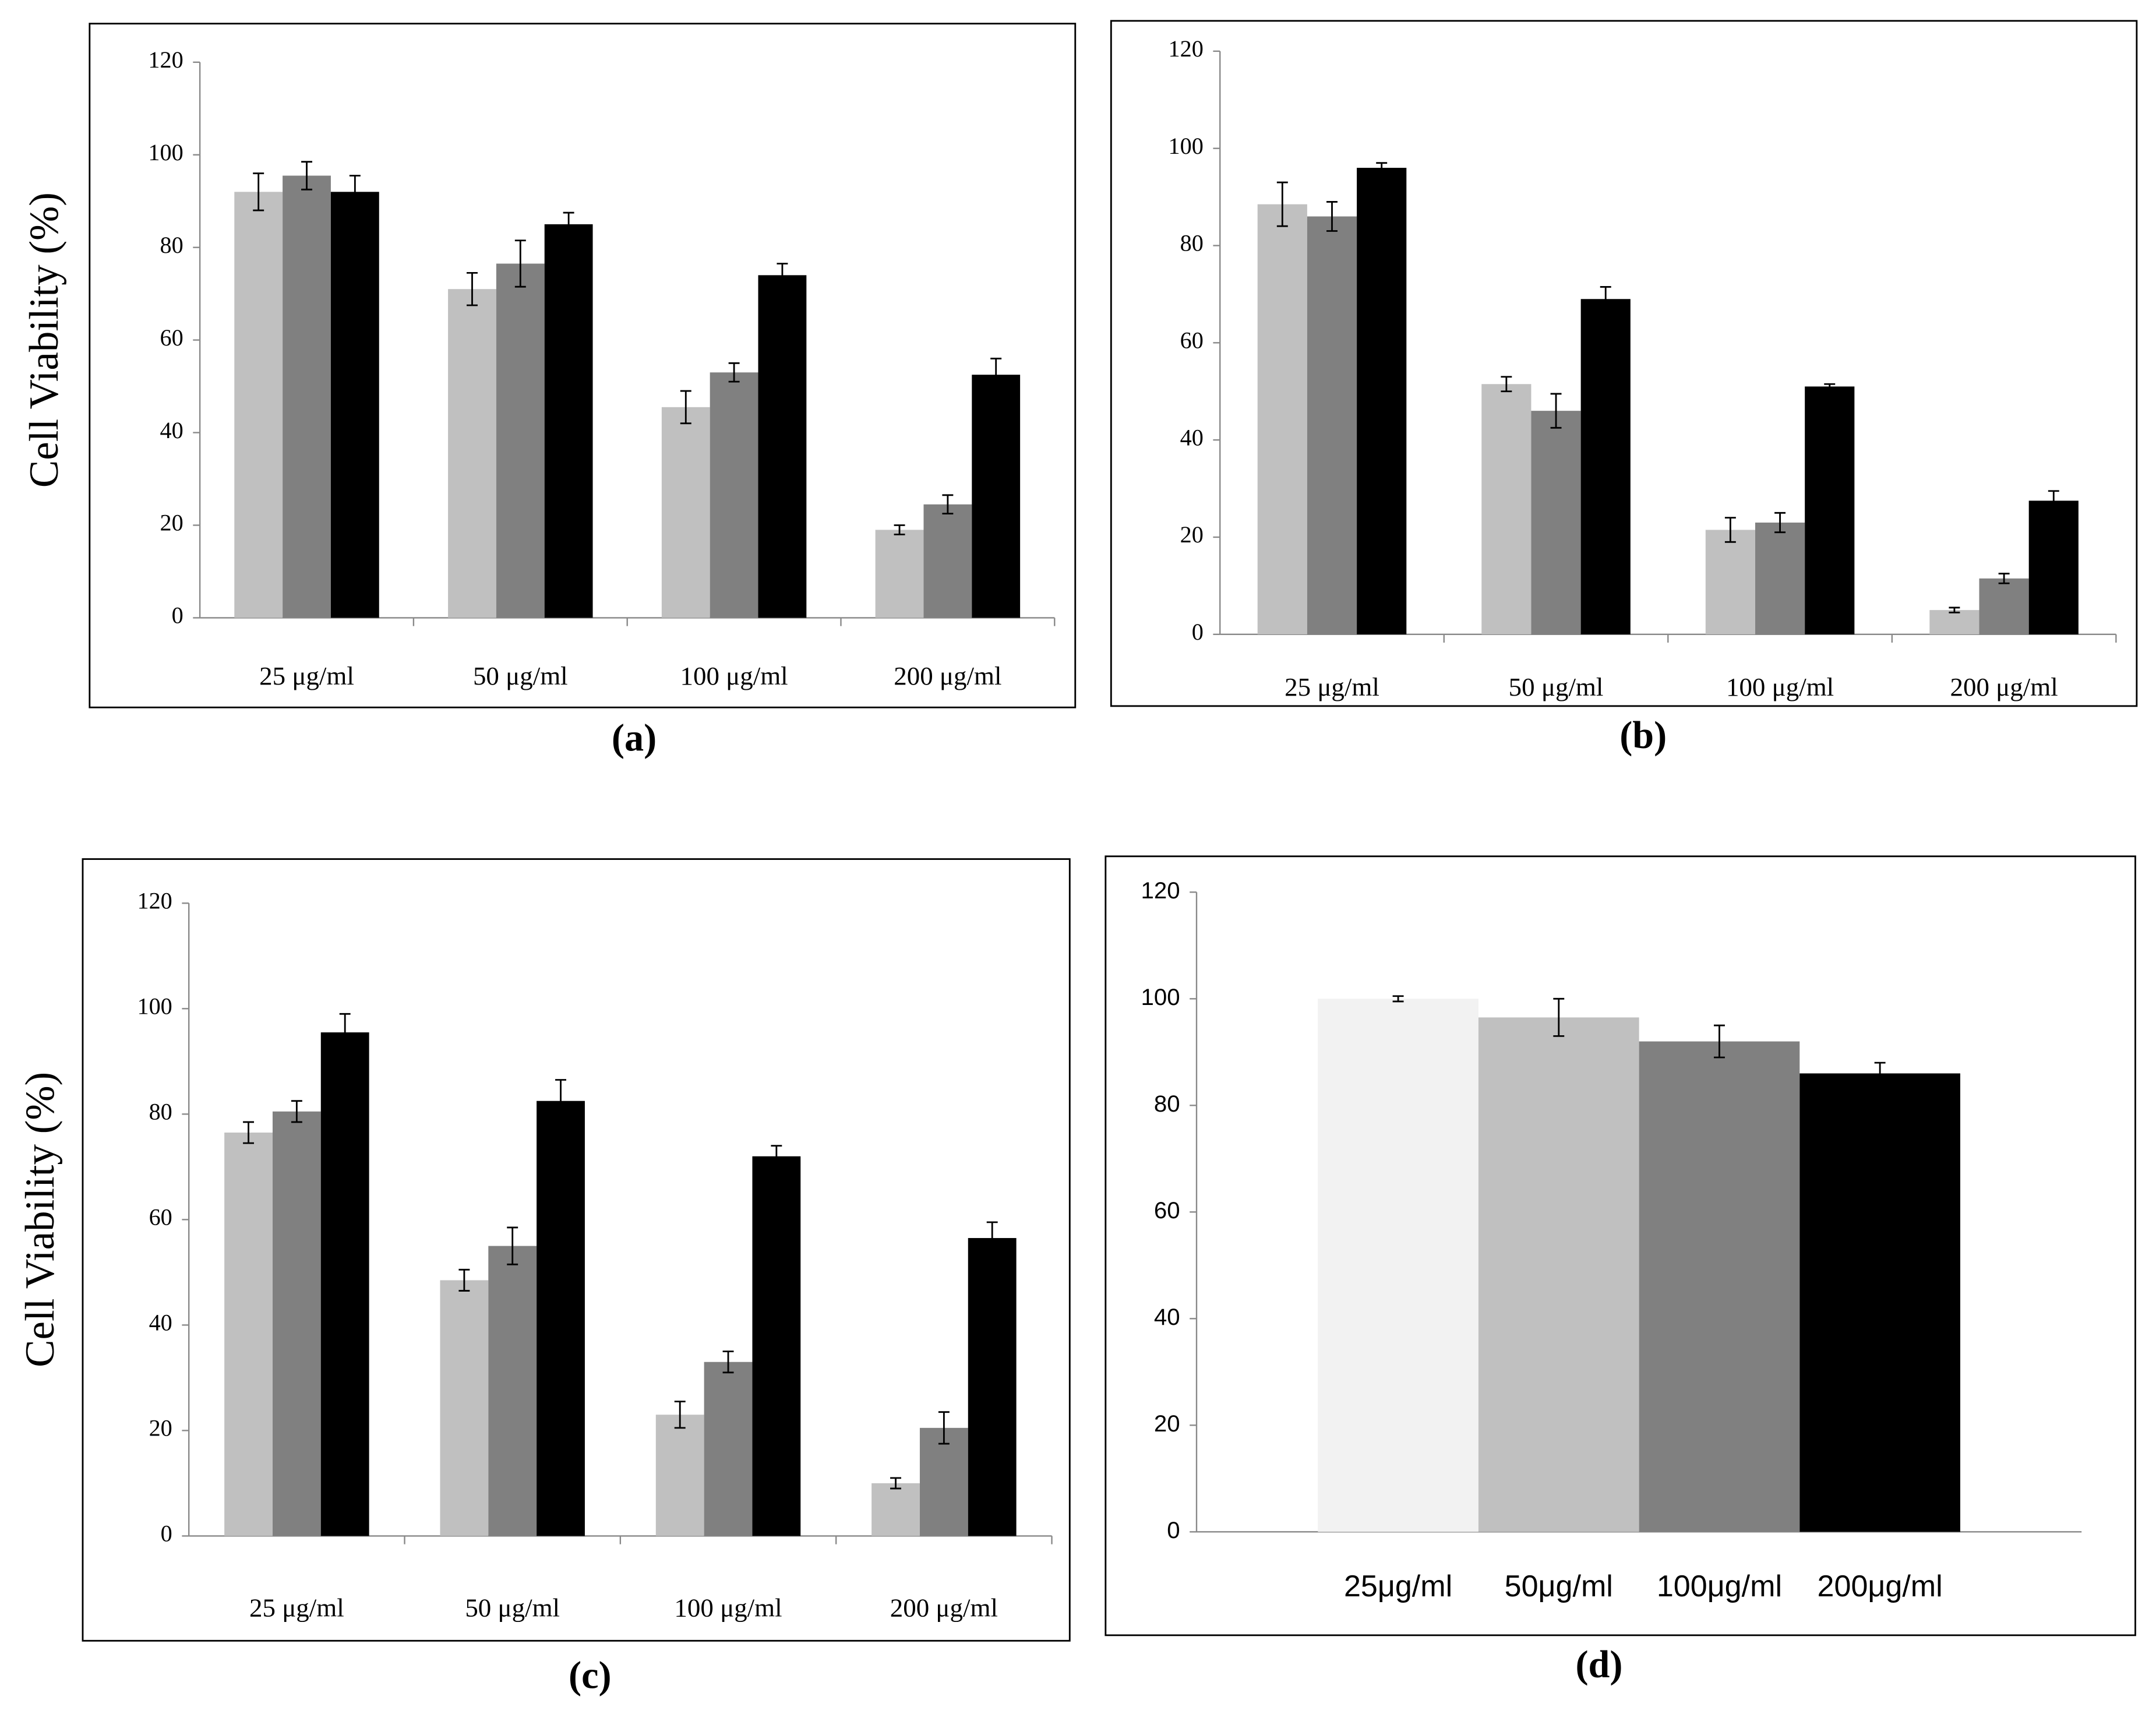 Image resolution: width=2156 pixels, height=1714 pixels. What do you see at coordinates (160, 1428) in the screenshot?
I see `y-tick-label: 20` at bounding box center [160, 1428].